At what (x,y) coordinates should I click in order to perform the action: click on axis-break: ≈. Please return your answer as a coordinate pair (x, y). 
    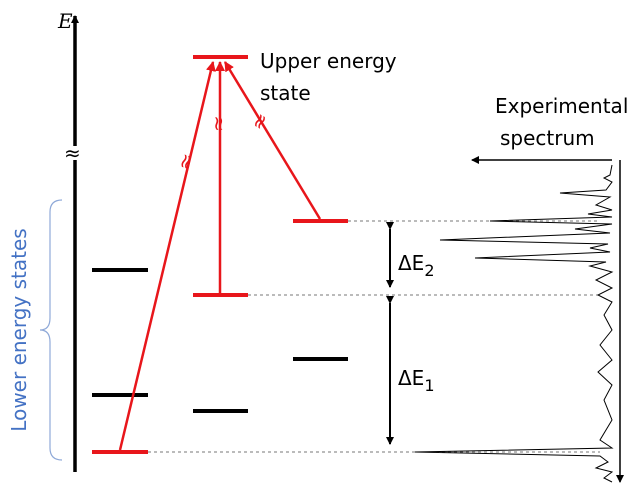
    Looking at the image, I should click on (72, 153).